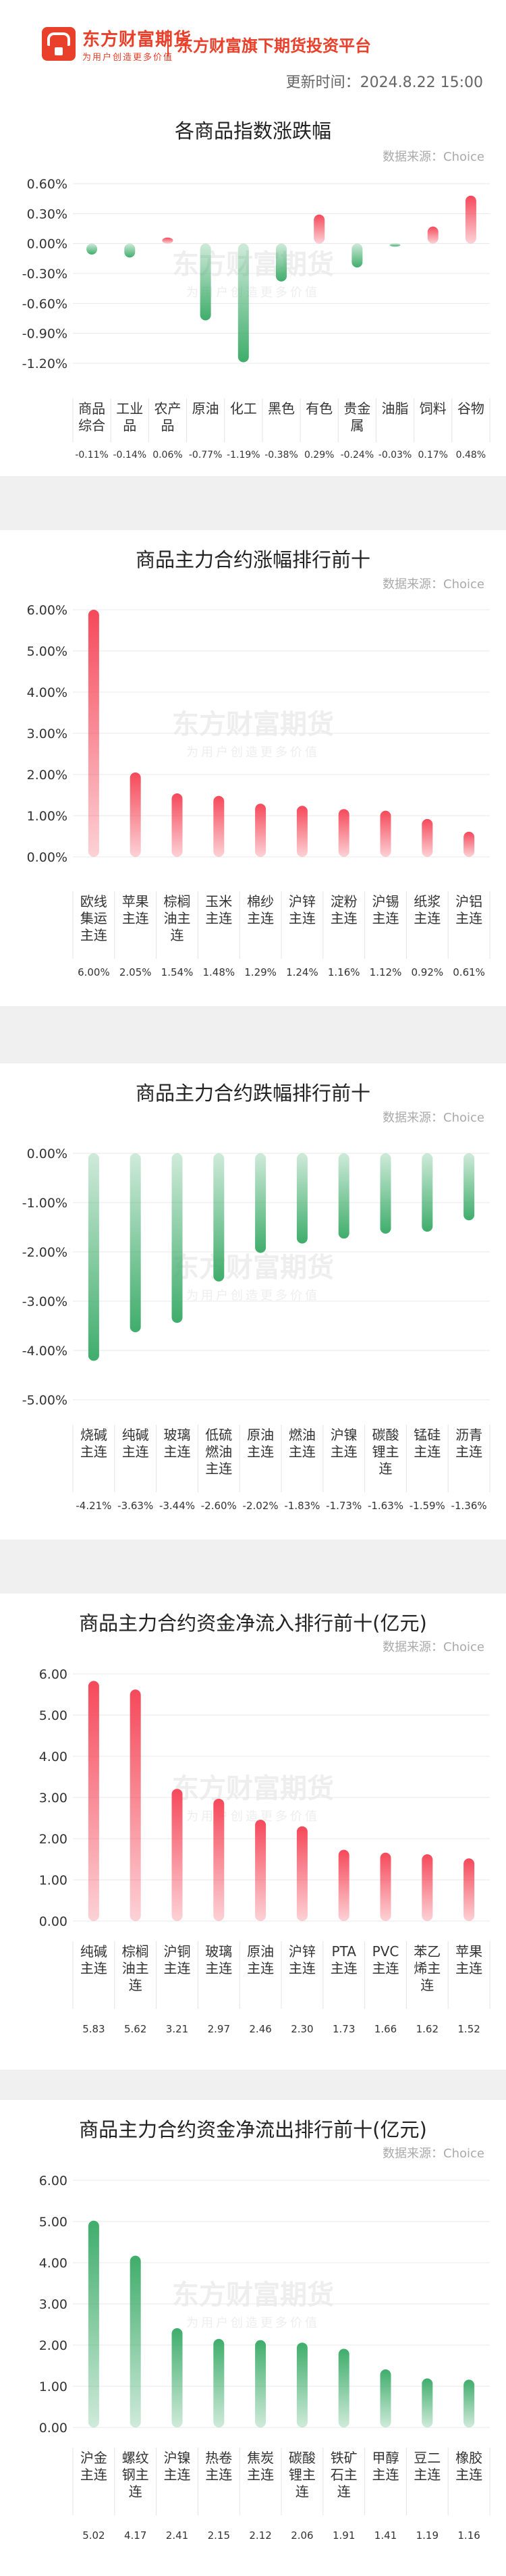  What do you see at coordinates (468, 2029) in the screenshot?
I see `data-label: 1.52` at bounding box center [468, 2029].